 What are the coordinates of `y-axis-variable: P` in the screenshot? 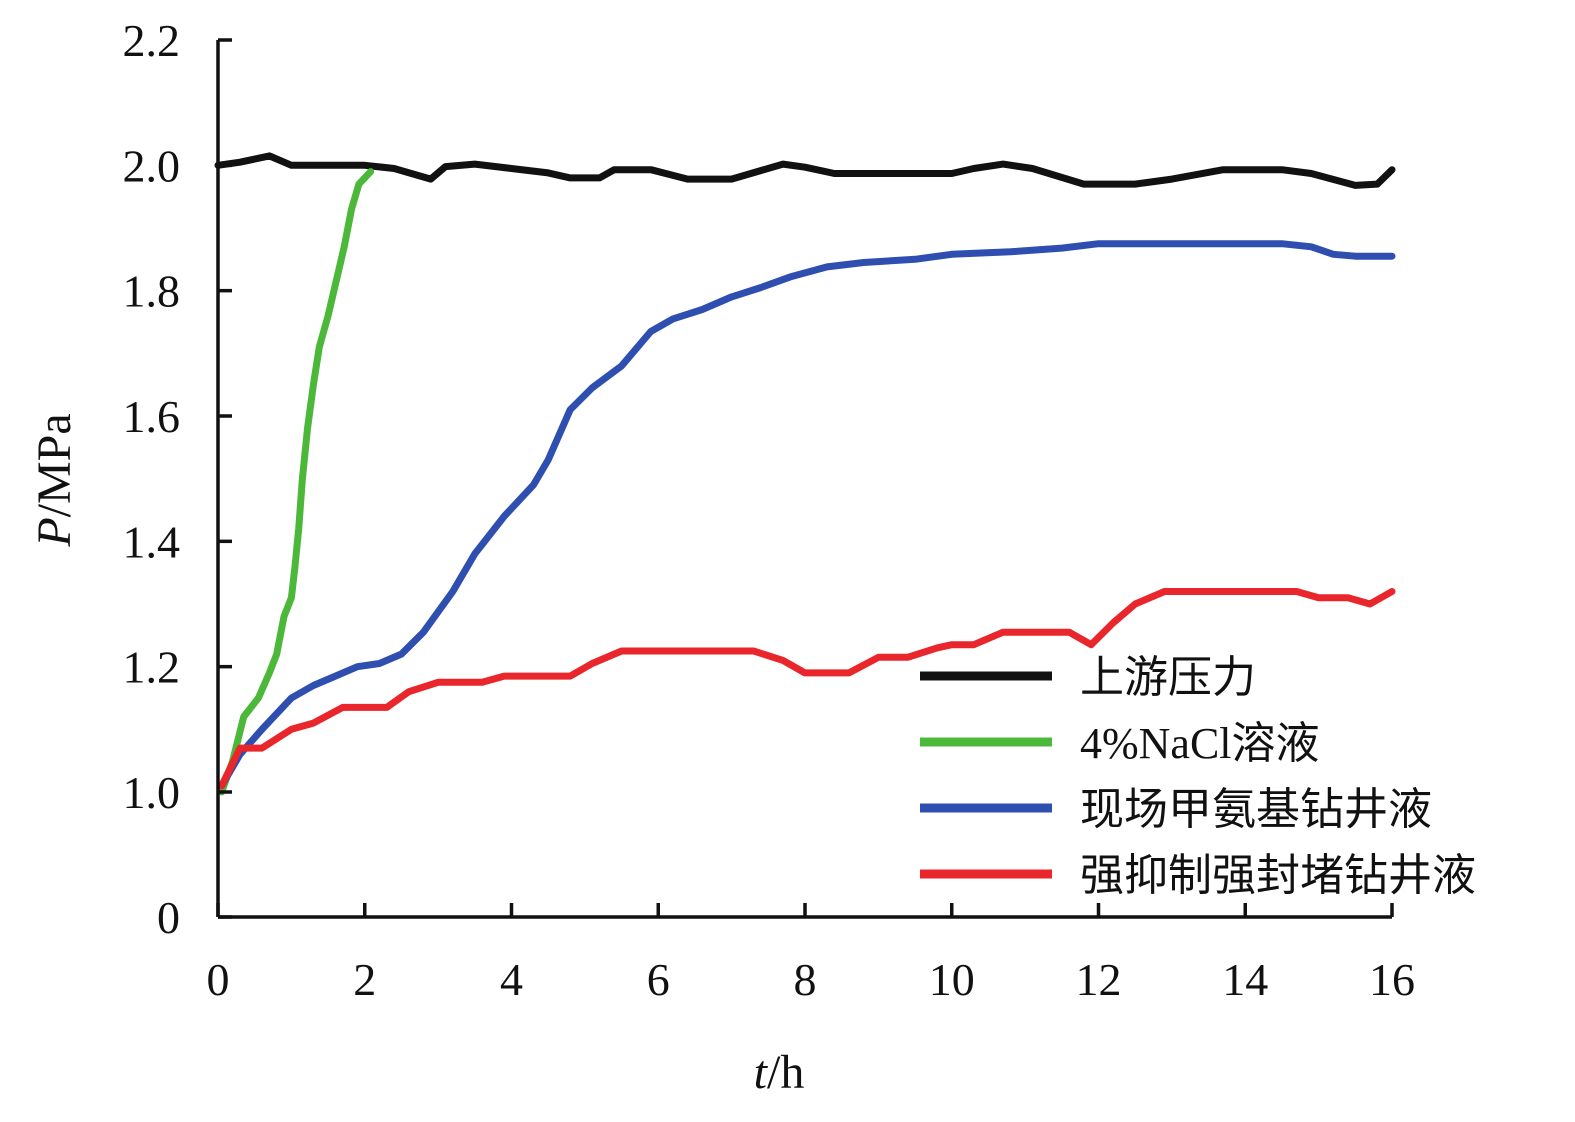 It's located at (54, 532).